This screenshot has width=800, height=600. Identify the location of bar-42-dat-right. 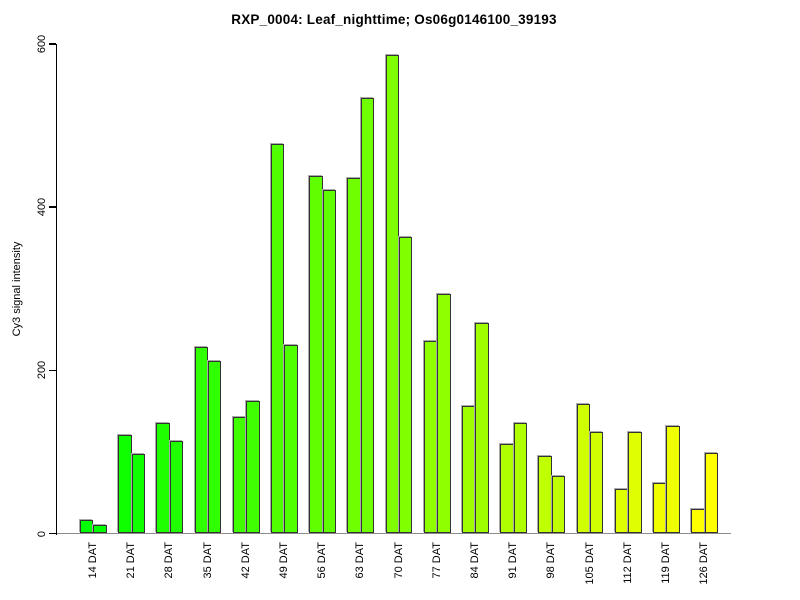
(253, 467).